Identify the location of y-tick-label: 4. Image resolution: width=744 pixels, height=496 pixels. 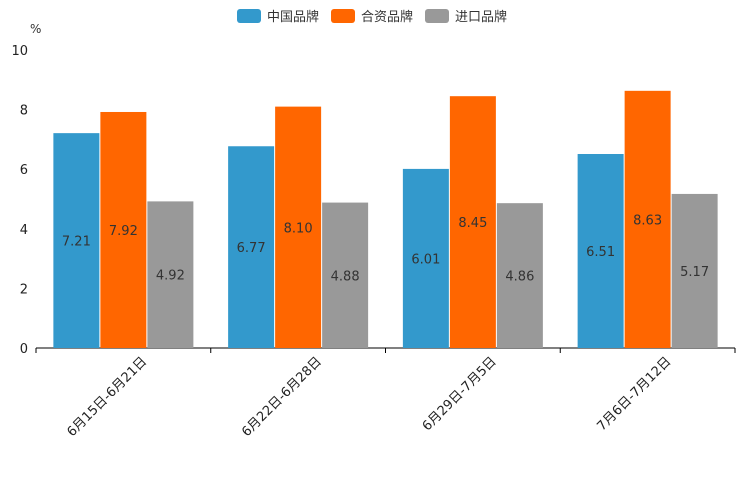
(24, 230).